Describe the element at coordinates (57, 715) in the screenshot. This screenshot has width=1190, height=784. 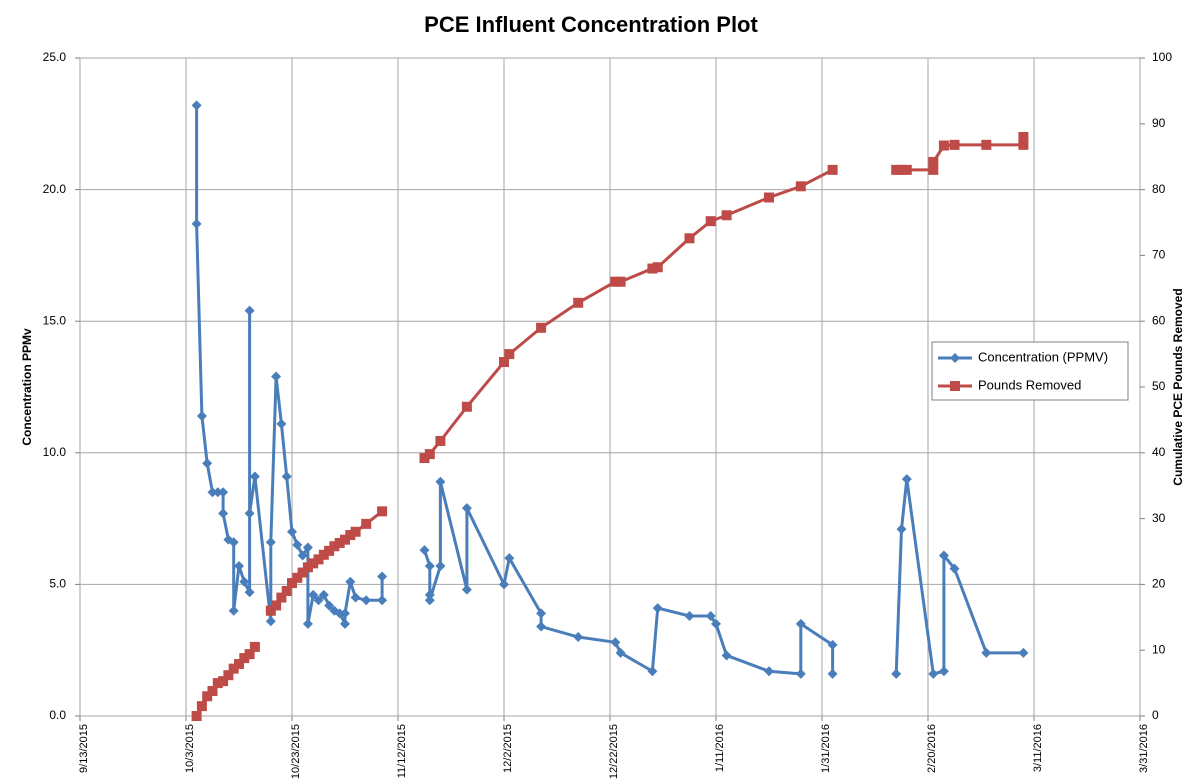
I see `y-tick-label: 0.0` at that location.